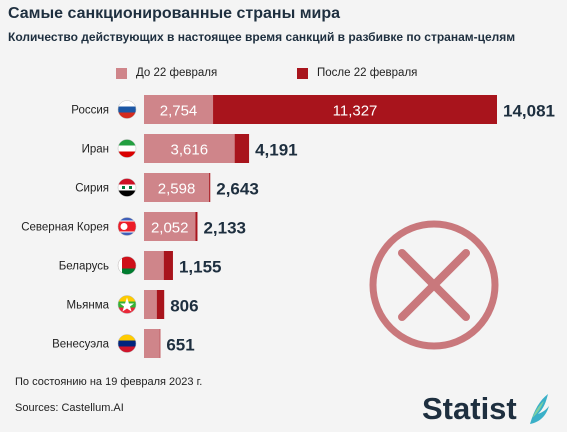  I want to click on legend-swatch-before, so click(121, 73).